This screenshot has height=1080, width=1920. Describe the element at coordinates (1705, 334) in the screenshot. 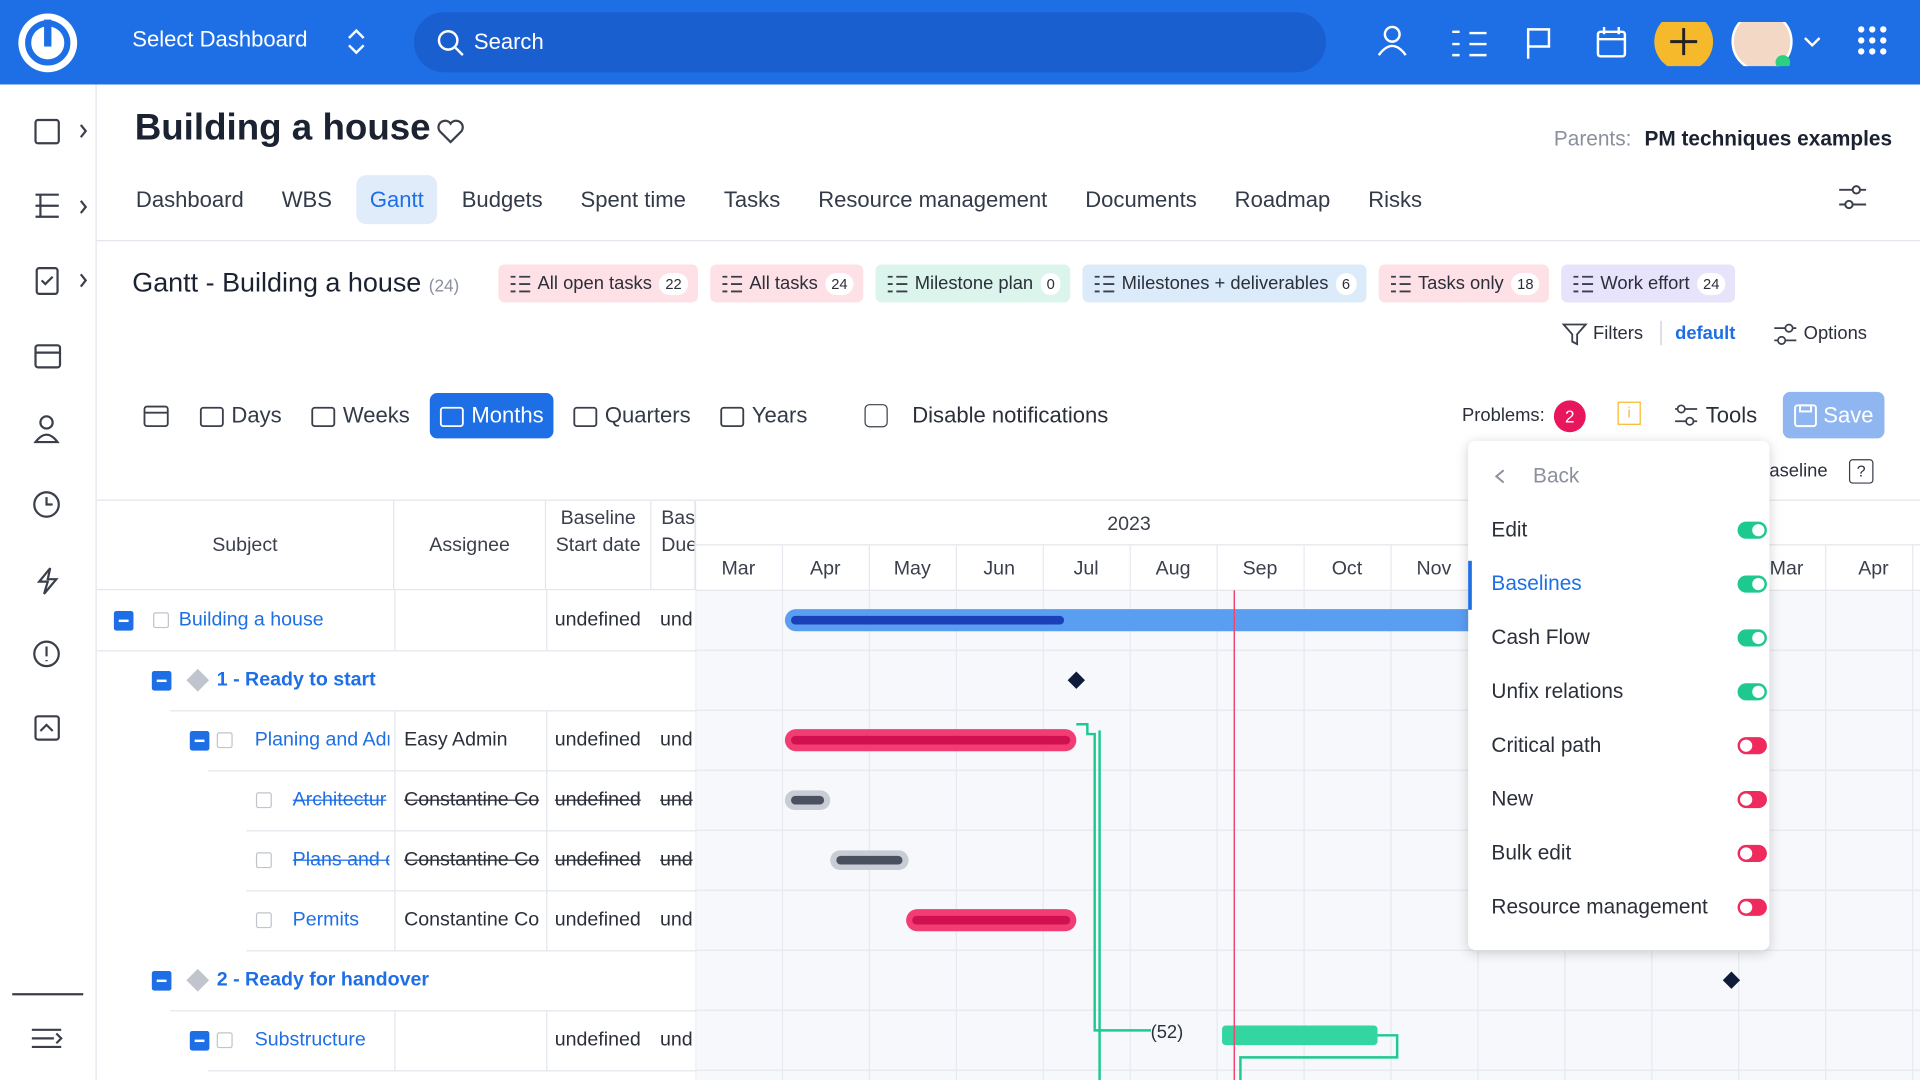

I see `filter-default: default` at that location.